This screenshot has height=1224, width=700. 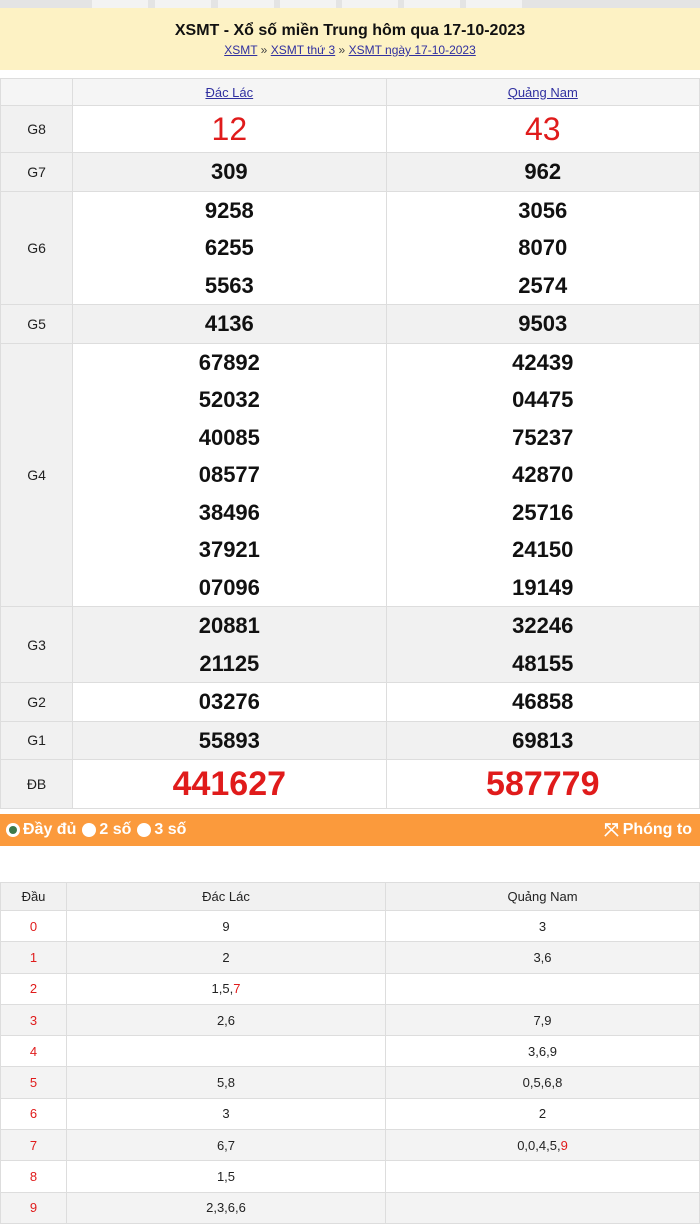 I want to click on expand-icon: ⤧, so click(x=611, y=829).